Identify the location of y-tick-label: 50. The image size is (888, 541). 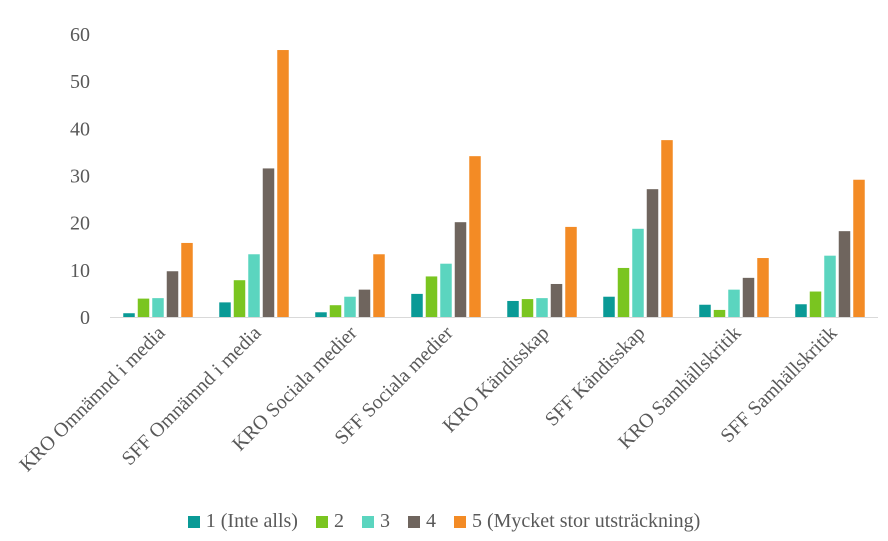
(80, 82).